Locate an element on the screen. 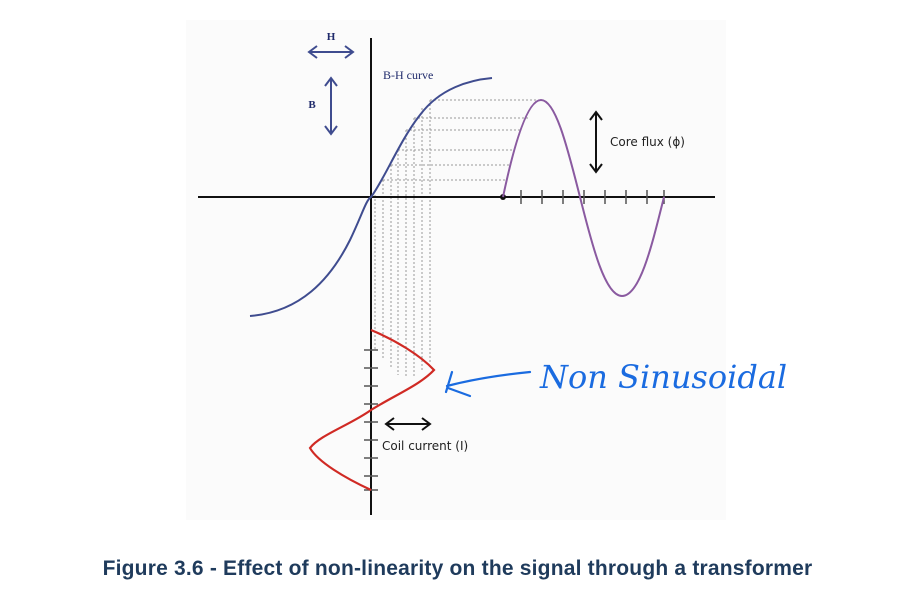 The image size is (915, 595). projection-lines-vertical is located at coordinates (402, 239).